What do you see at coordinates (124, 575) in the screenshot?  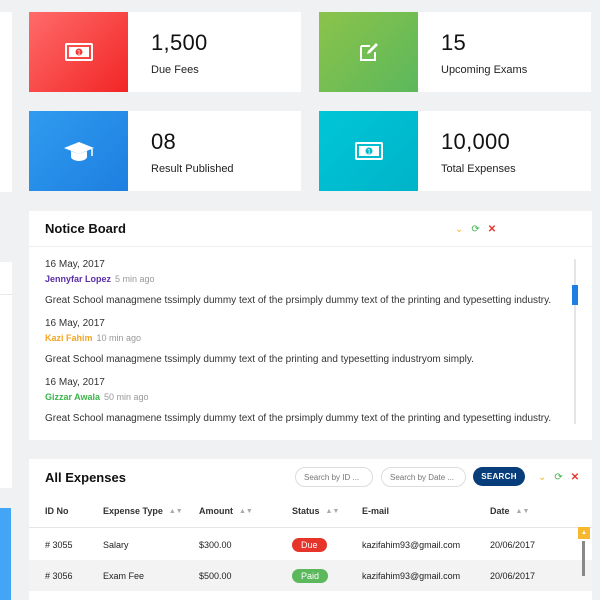 I see `cell-type: Exam Fee` at bounding box center [124, 575].